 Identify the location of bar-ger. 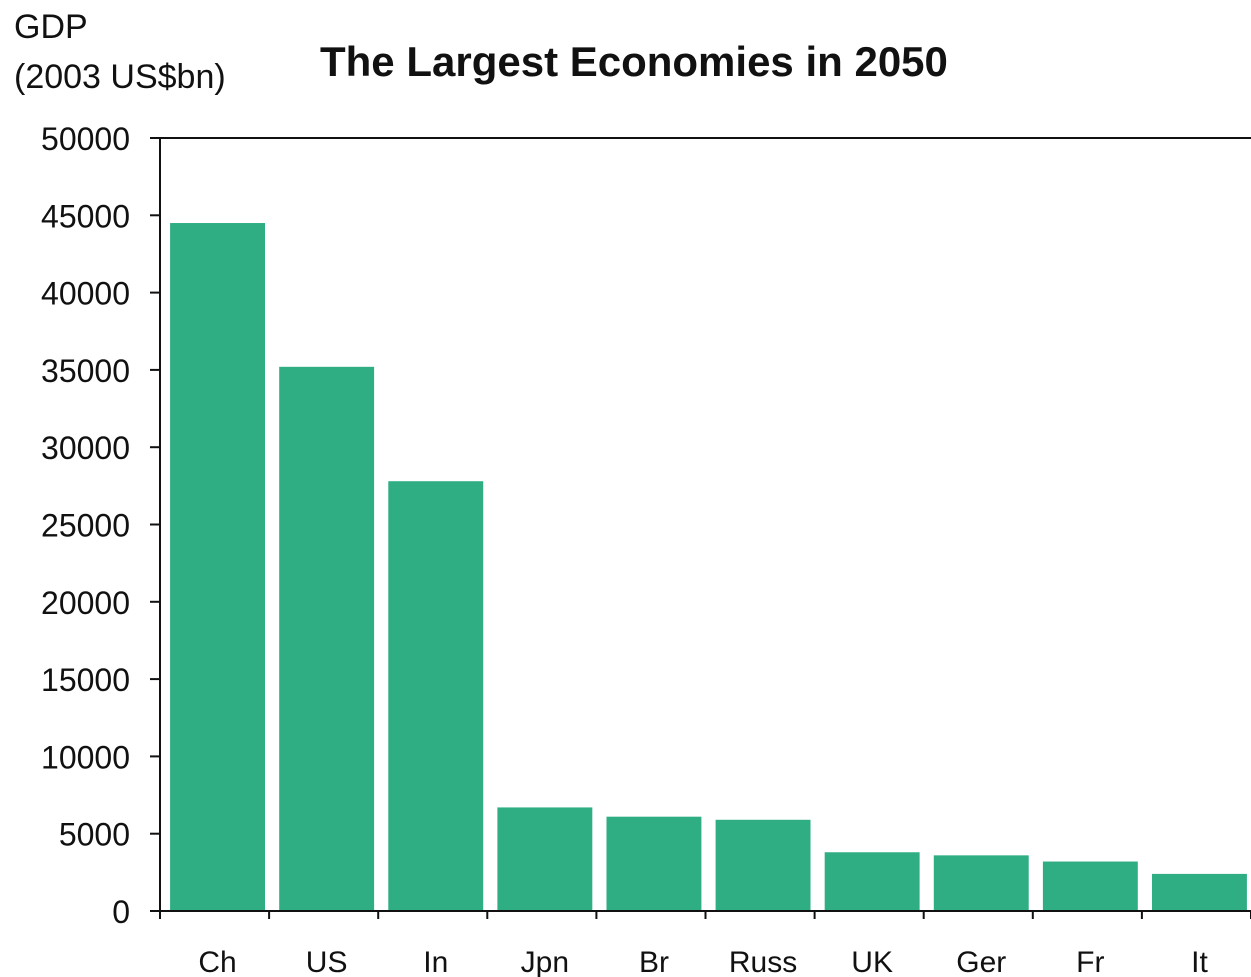
(981, 883).